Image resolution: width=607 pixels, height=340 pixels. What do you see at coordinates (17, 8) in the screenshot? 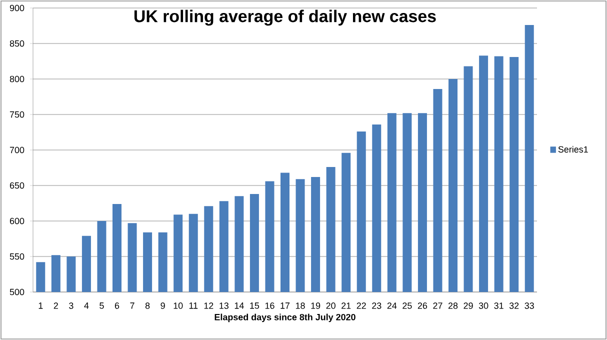
I see `y-tick-label: 900` at bounding box center [17, 8].